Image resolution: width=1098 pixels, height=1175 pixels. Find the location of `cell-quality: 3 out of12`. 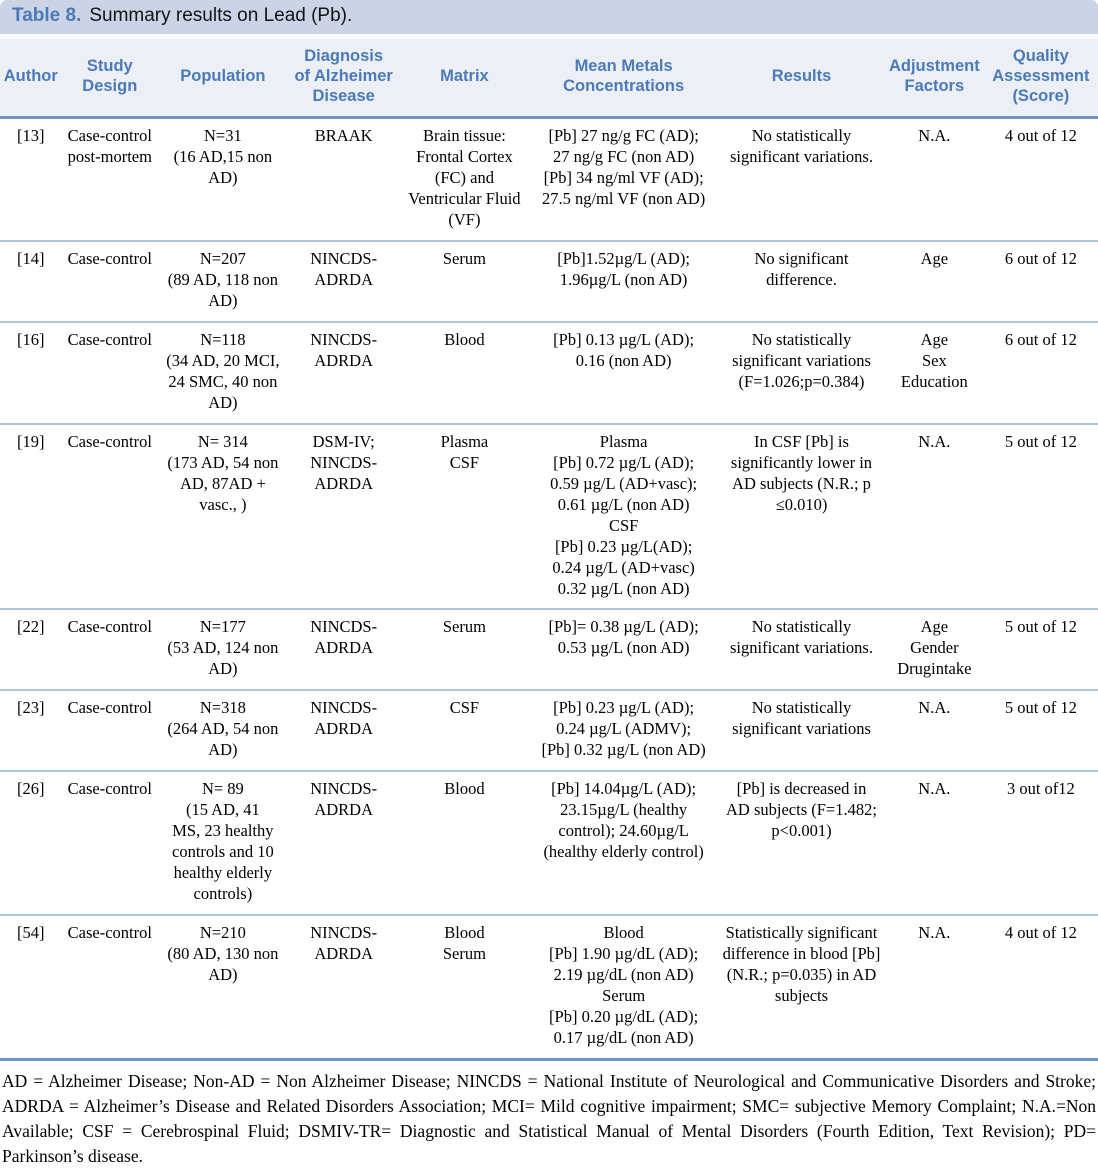

cell-quality: 3 out of12 is located at coordinates (1040, 843).